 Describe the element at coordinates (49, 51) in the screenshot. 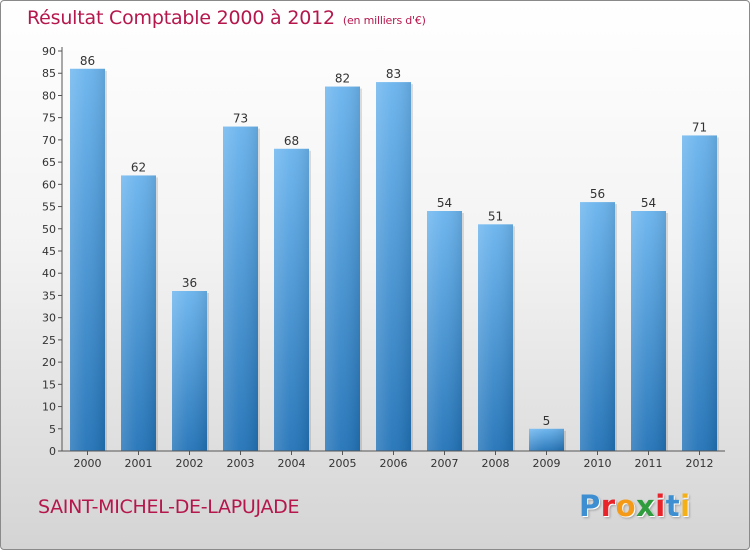

I see `y-tick-label: 90` at that location.